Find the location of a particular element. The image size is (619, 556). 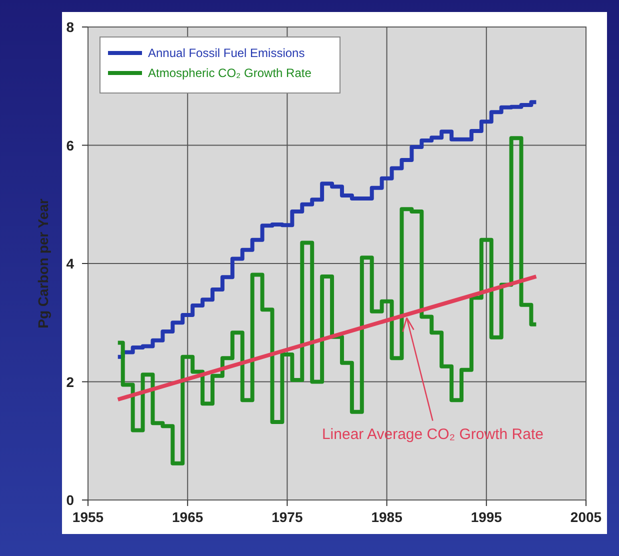

y-tick-label: 8 is located at coordinates (70, 27).